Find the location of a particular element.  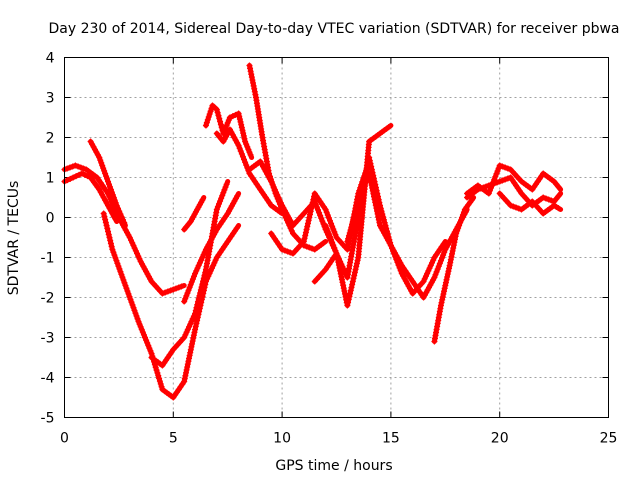

x-tick-label: 15 is located at coordinates (391, 439).